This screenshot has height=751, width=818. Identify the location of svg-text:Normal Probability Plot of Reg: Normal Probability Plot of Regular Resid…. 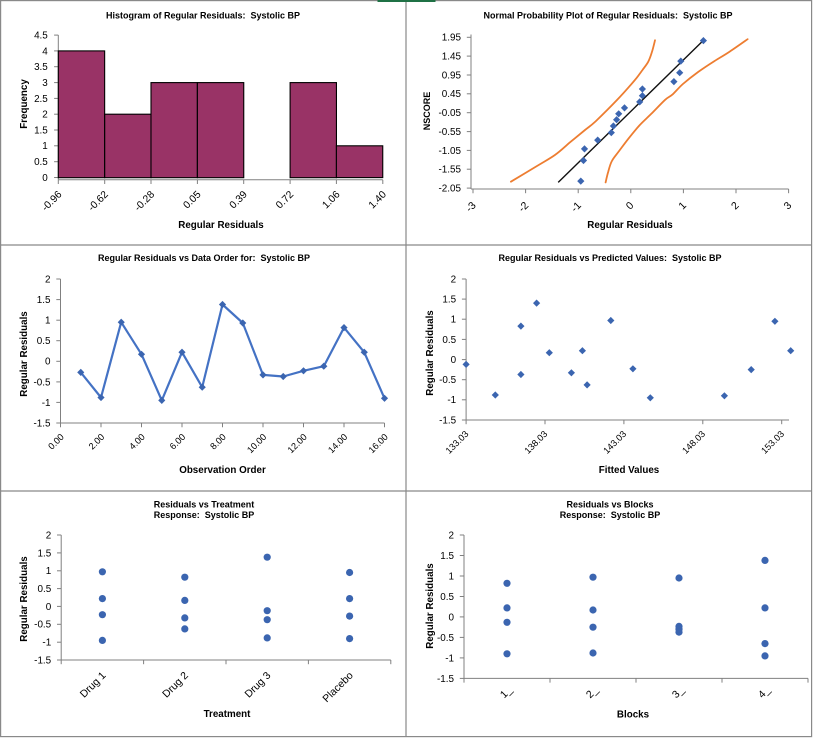
(607, 16).